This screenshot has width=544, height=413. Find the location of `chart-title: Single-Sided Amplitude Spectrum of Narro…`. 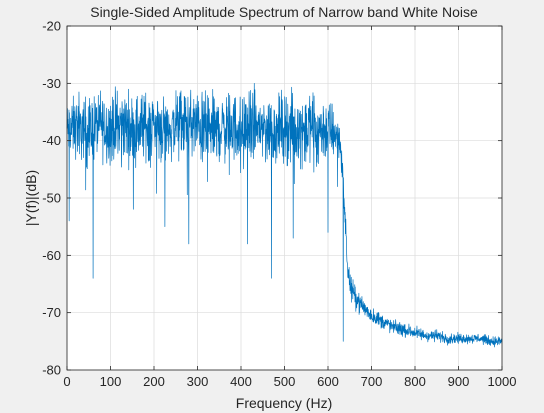

chart-title: Single-Sided Amplitude Spectrum of Narro… is located at coordinates (284, 12).